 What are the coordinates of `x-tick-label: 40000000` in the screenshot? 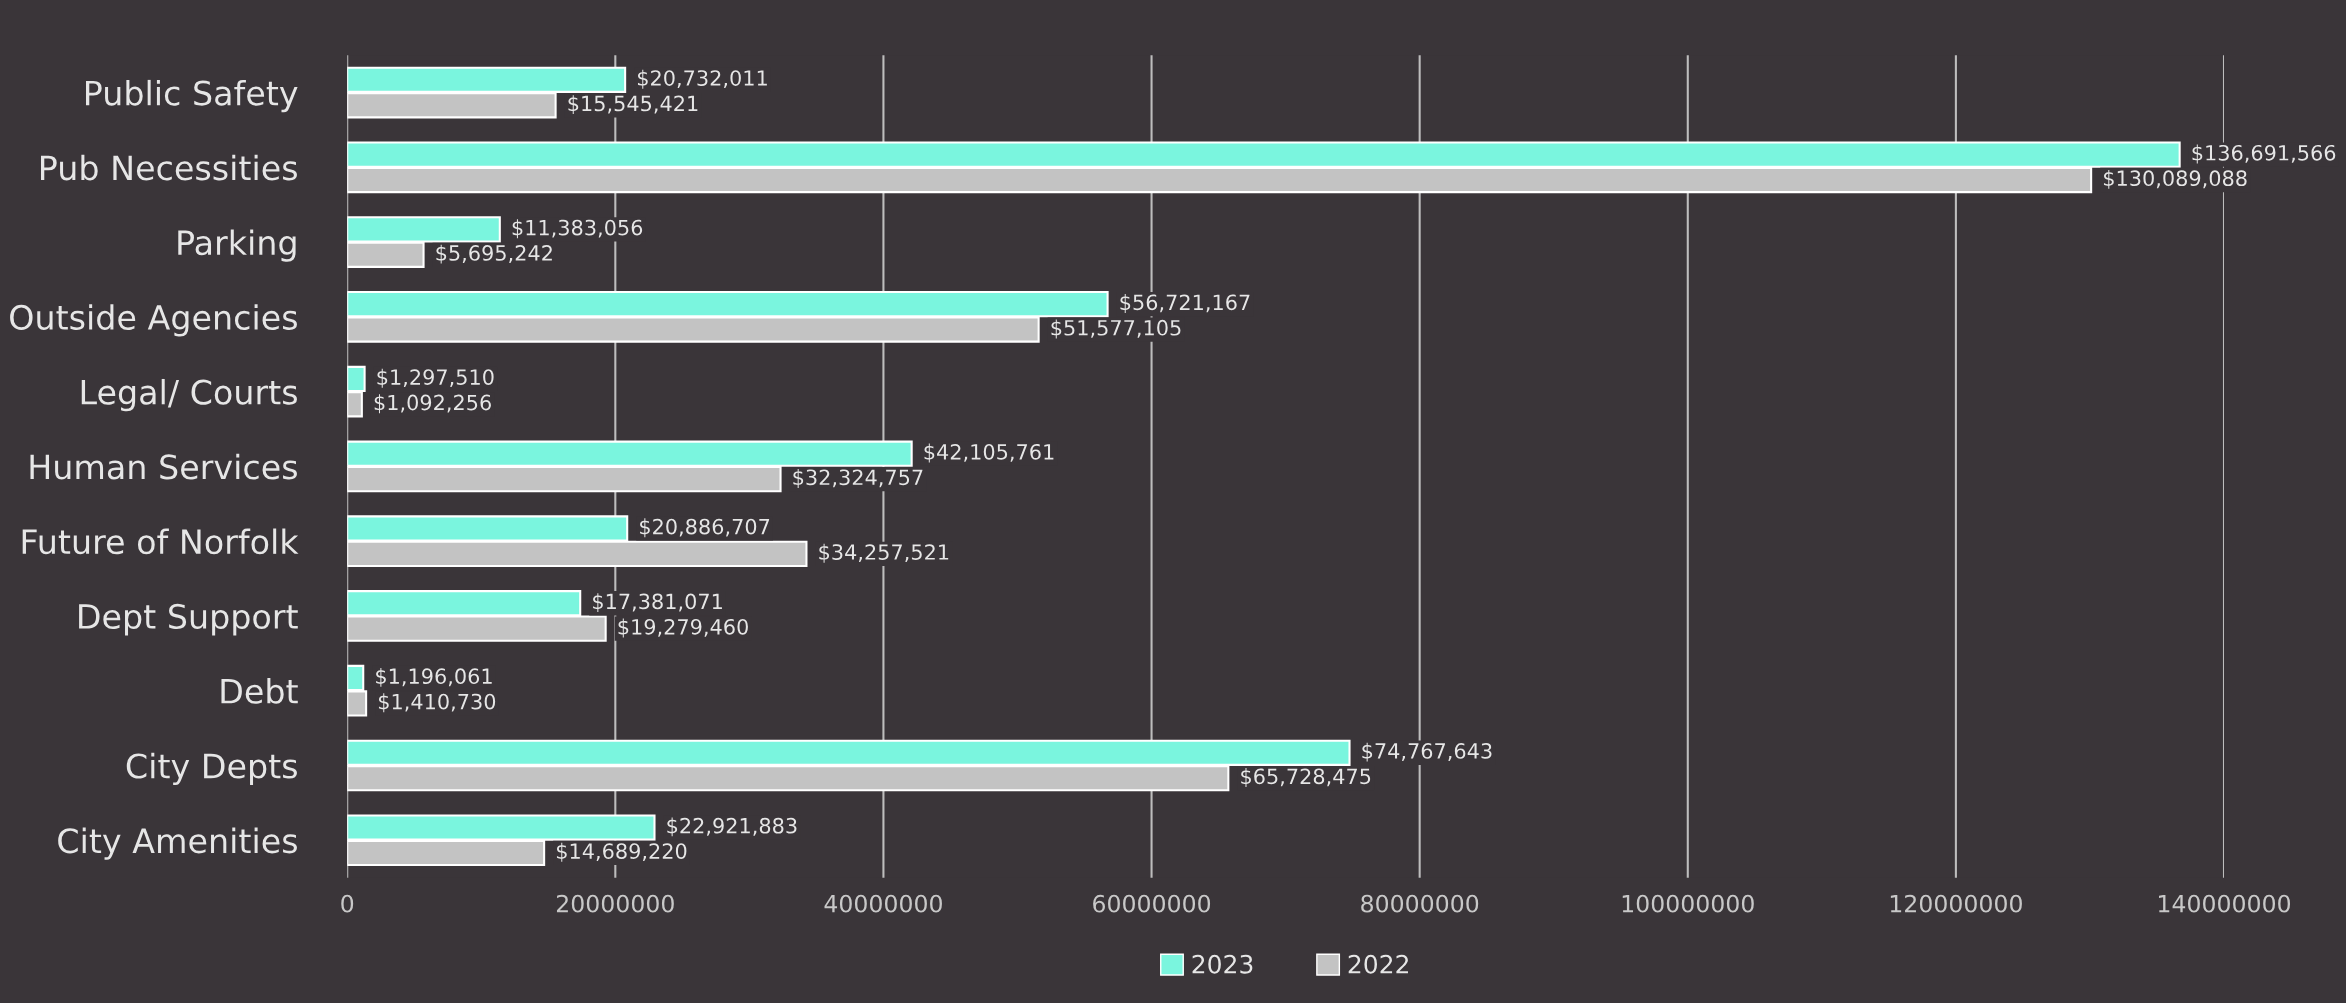 It's located at (883, 903).